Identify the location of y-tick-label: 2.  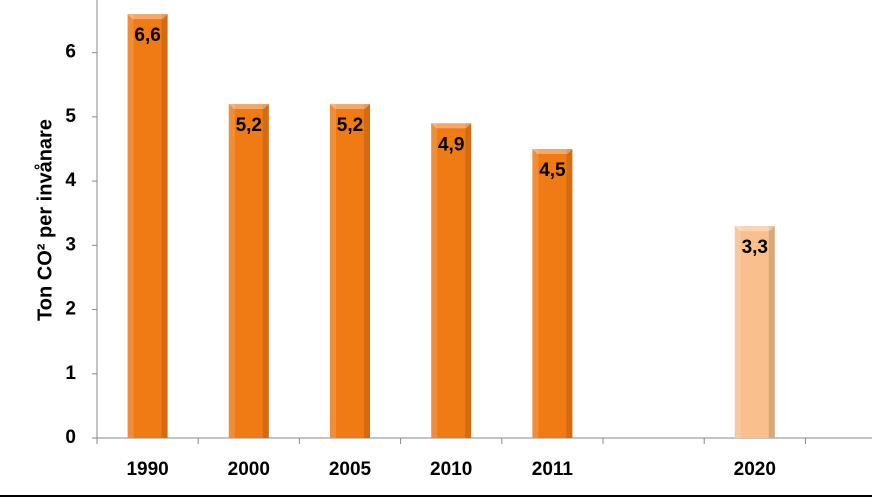
(70, 309).